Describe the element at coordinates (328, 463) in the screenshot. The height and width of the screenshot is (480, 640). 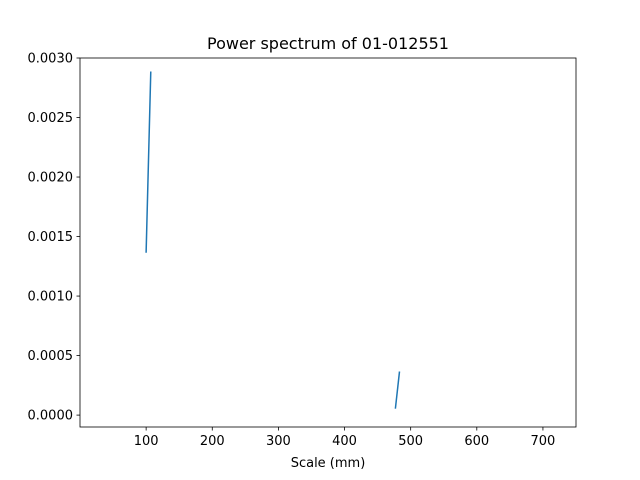
I see `x-axis-label: Scale (mm)` at that location.